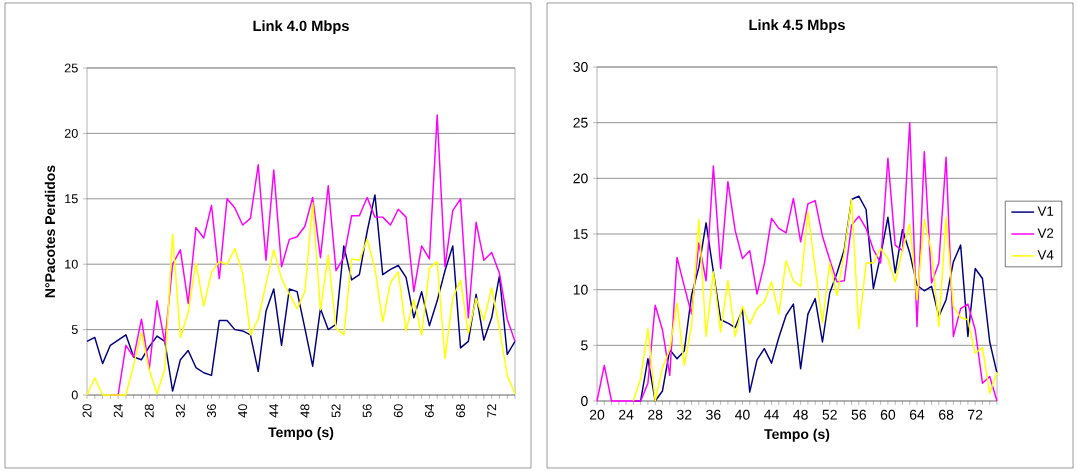 This screenshot has width=1077, height=471. I want to click on legend-label: V1, so click(1045, 211).